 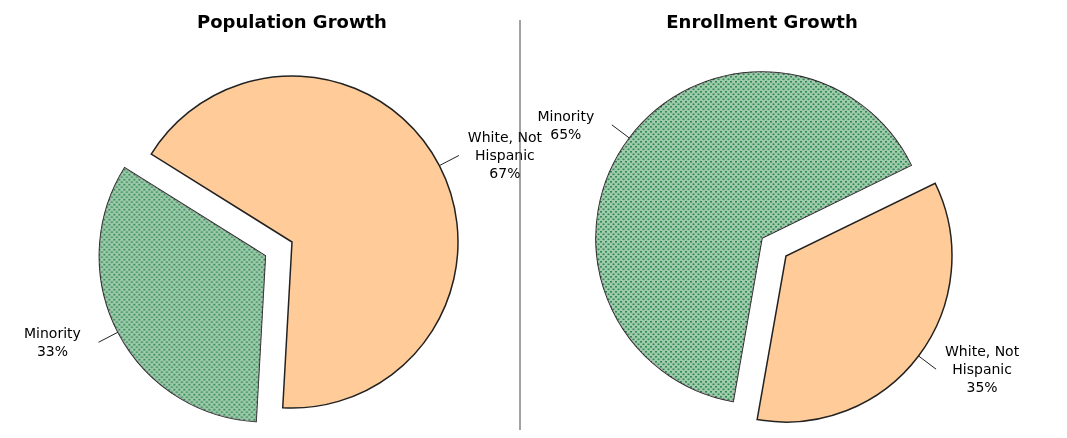 What do you see at coordinates (505, 173) in the screenshot?
I see `data-label: 67%` at bounding box center [505, 173].